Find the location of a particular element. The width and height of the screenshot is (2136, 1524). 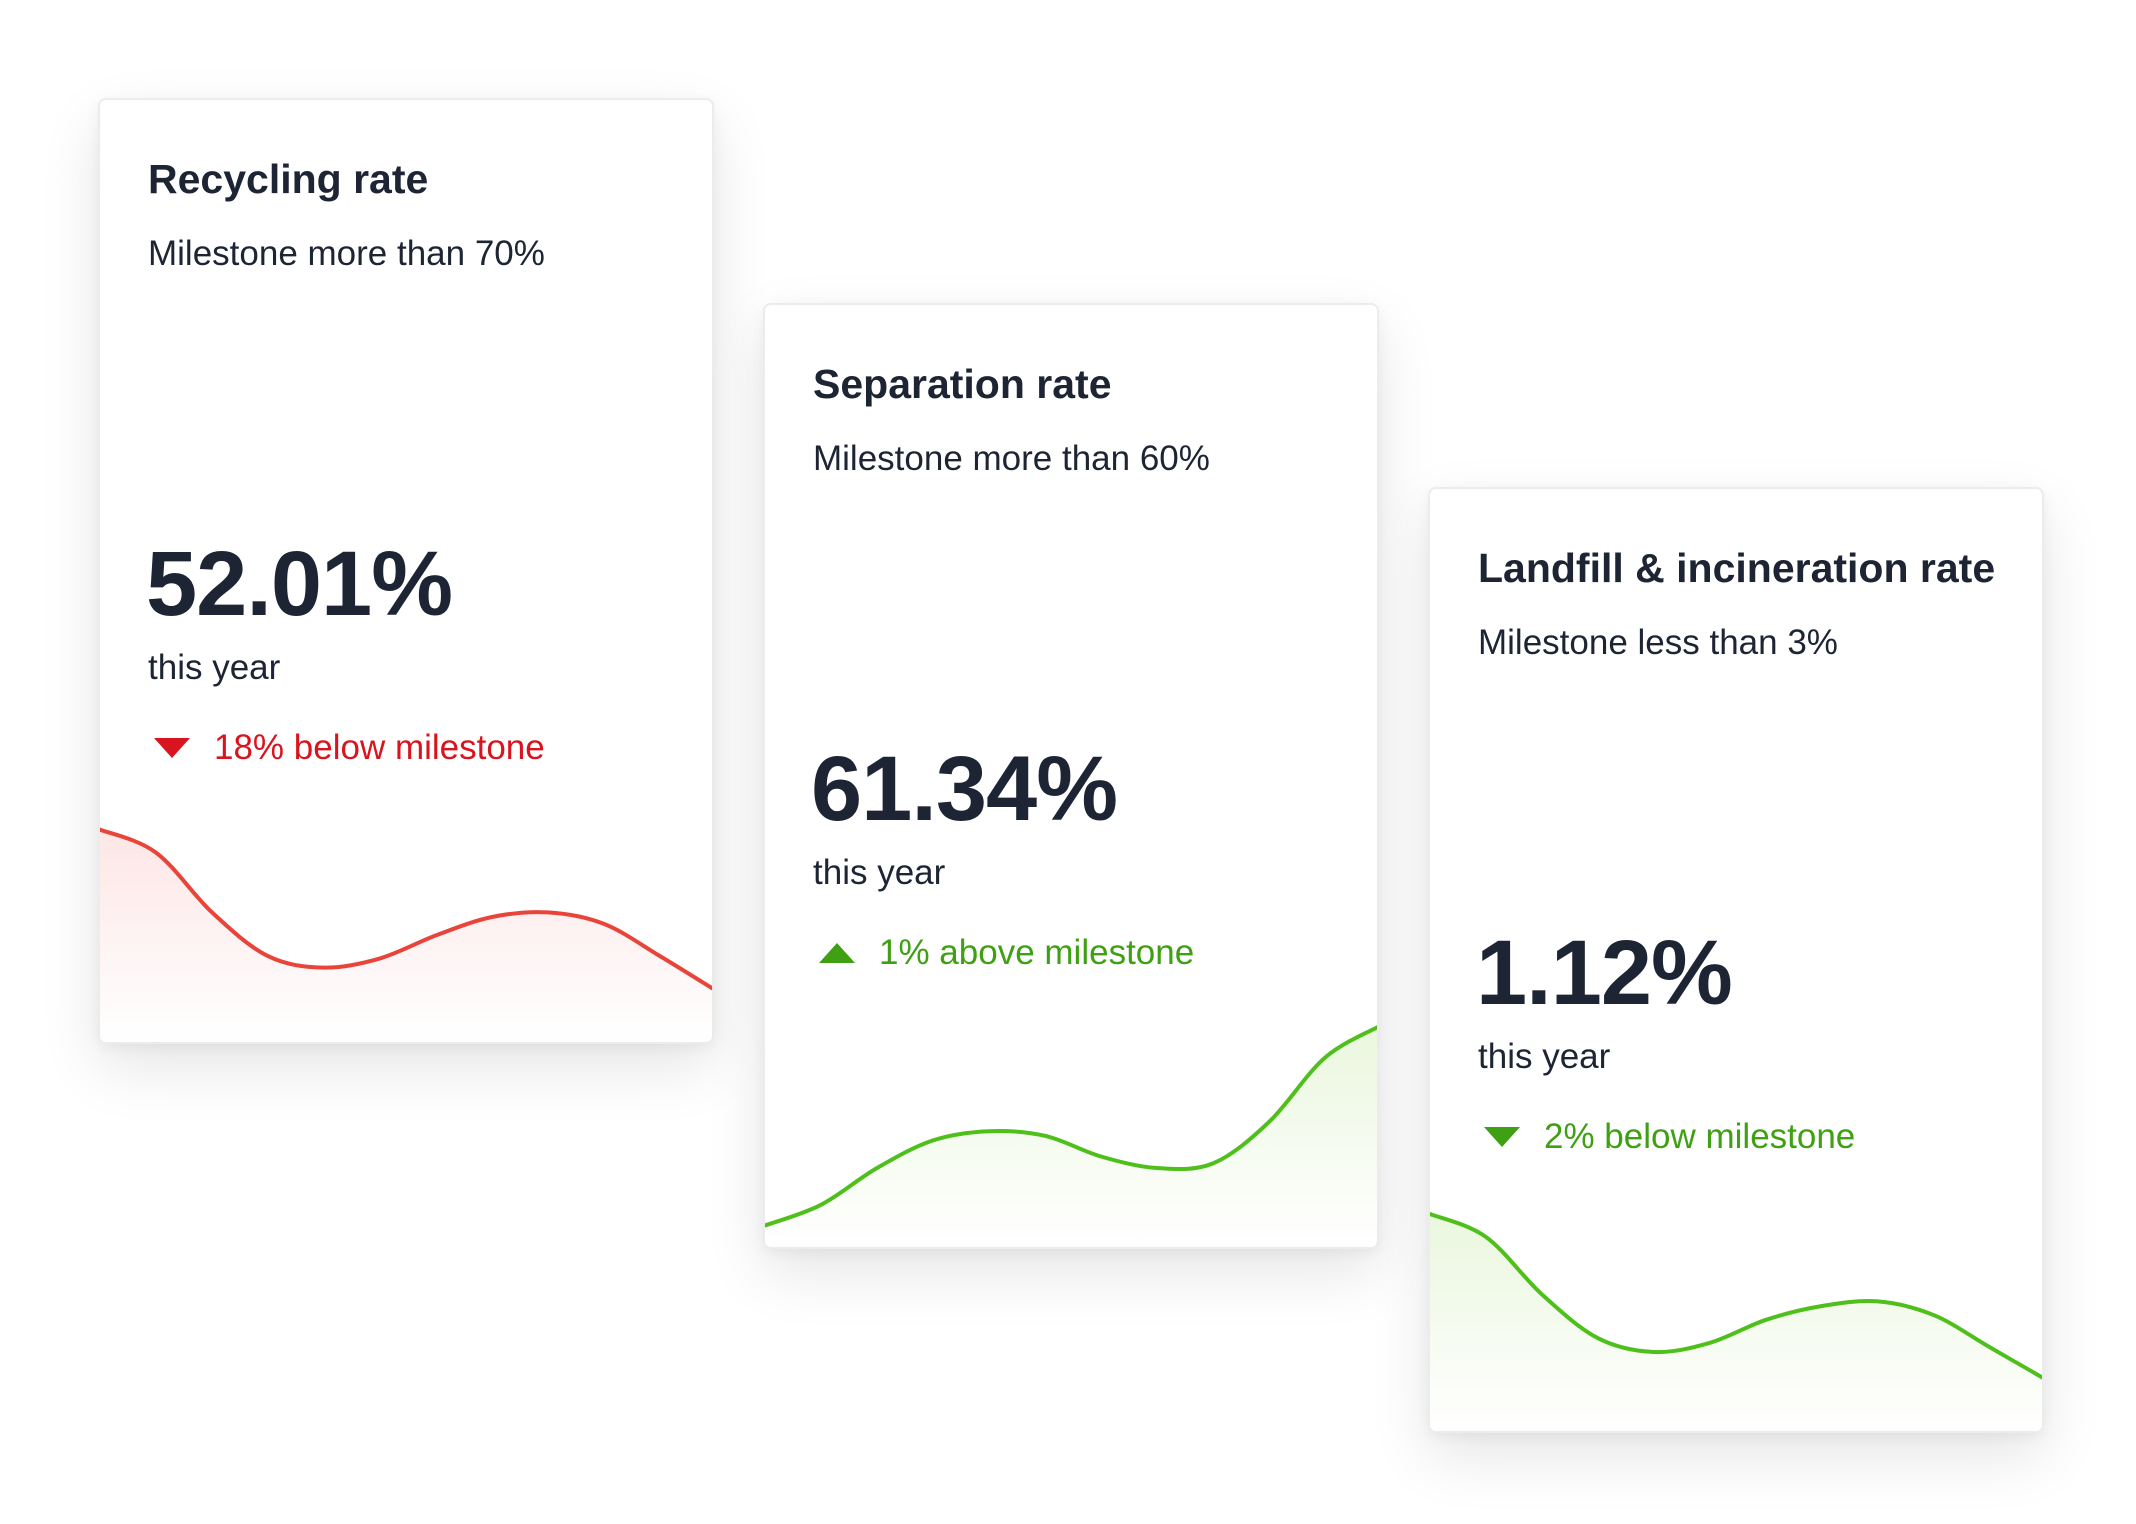

triangle-up-shape is located at coordinates (837, 953).